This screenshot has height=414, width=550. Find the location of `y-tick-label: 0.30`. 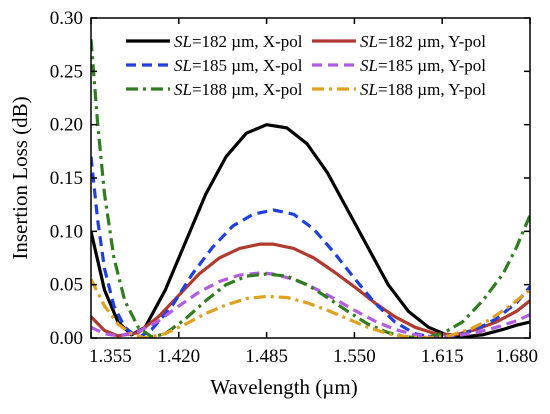

y-tick-label: 0.30 is located at coordinates (66, 18).